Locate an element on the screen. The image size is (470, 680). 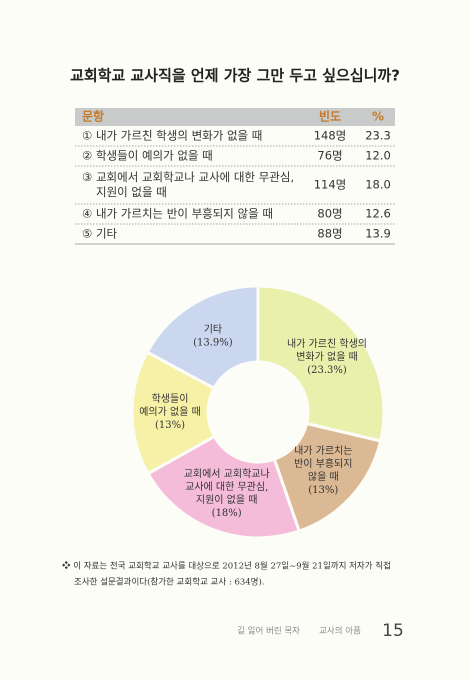
slice-label: 기타 is located at coordinates (213, 329).